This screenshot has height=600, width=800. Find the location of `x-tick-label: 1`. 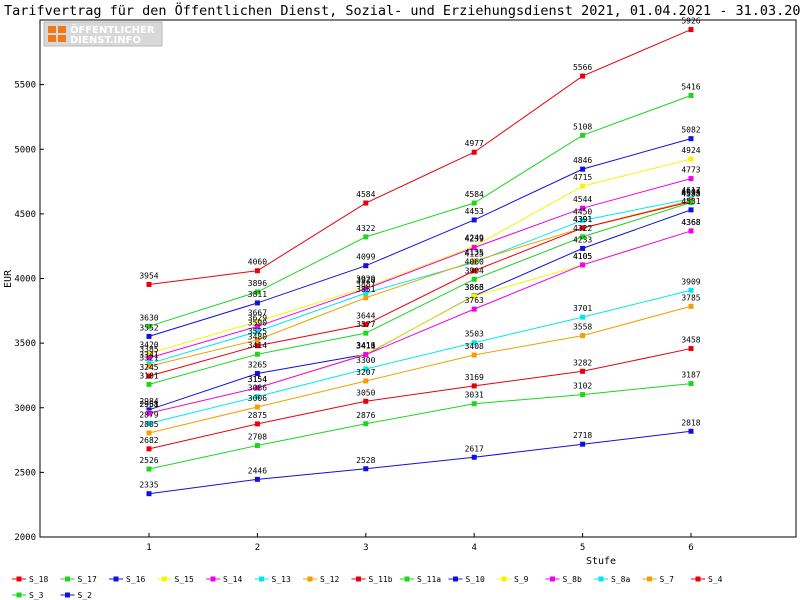

x-tick-label: 1 is located at coordinates (148, 548).